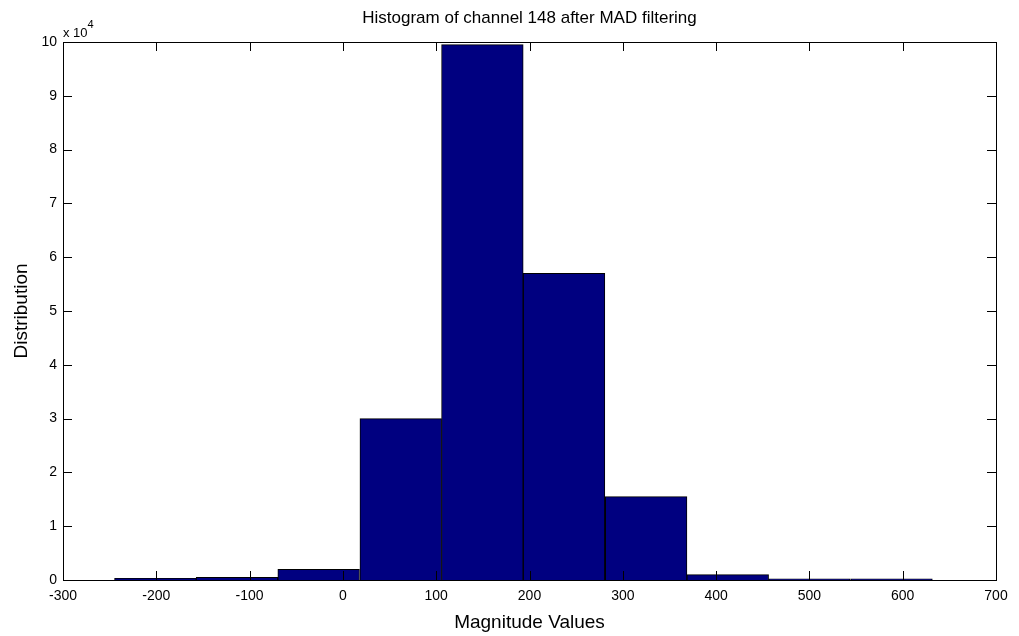 This screenshot has height=636, width=1019. What do you see at coordinates (53, 525) in the screenshot?
I see `y-tick-label: 1` at bounding box center [53, 525].